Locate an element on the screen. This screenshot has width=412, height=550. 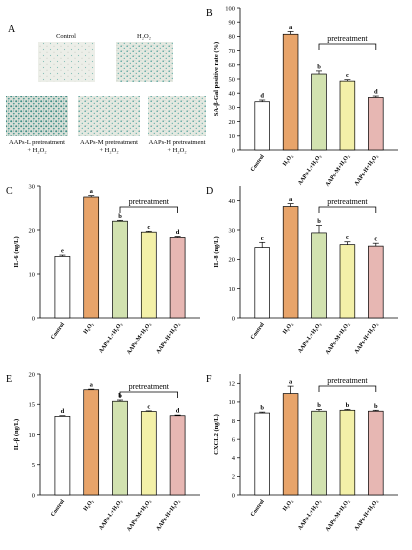
panel-letter: E is located at coordinates (9, 379).